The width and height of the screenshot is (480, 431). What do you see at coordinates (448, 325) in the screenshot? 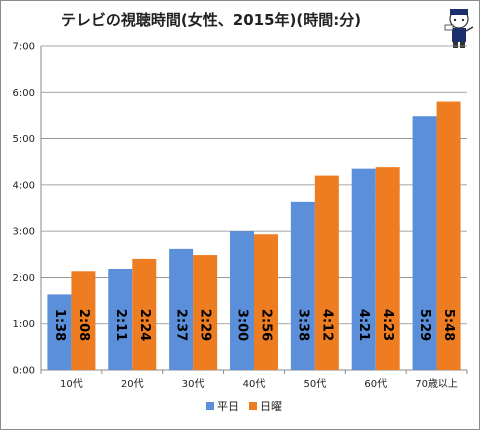
I see `bar-value-label: 5:48` at bounding box center [448, 325].